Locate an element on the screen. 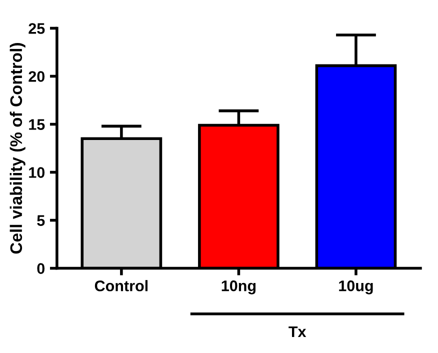 This screenshot has height=353, width=438. y-tick-label: 15 is located at coordinates (37, 124).